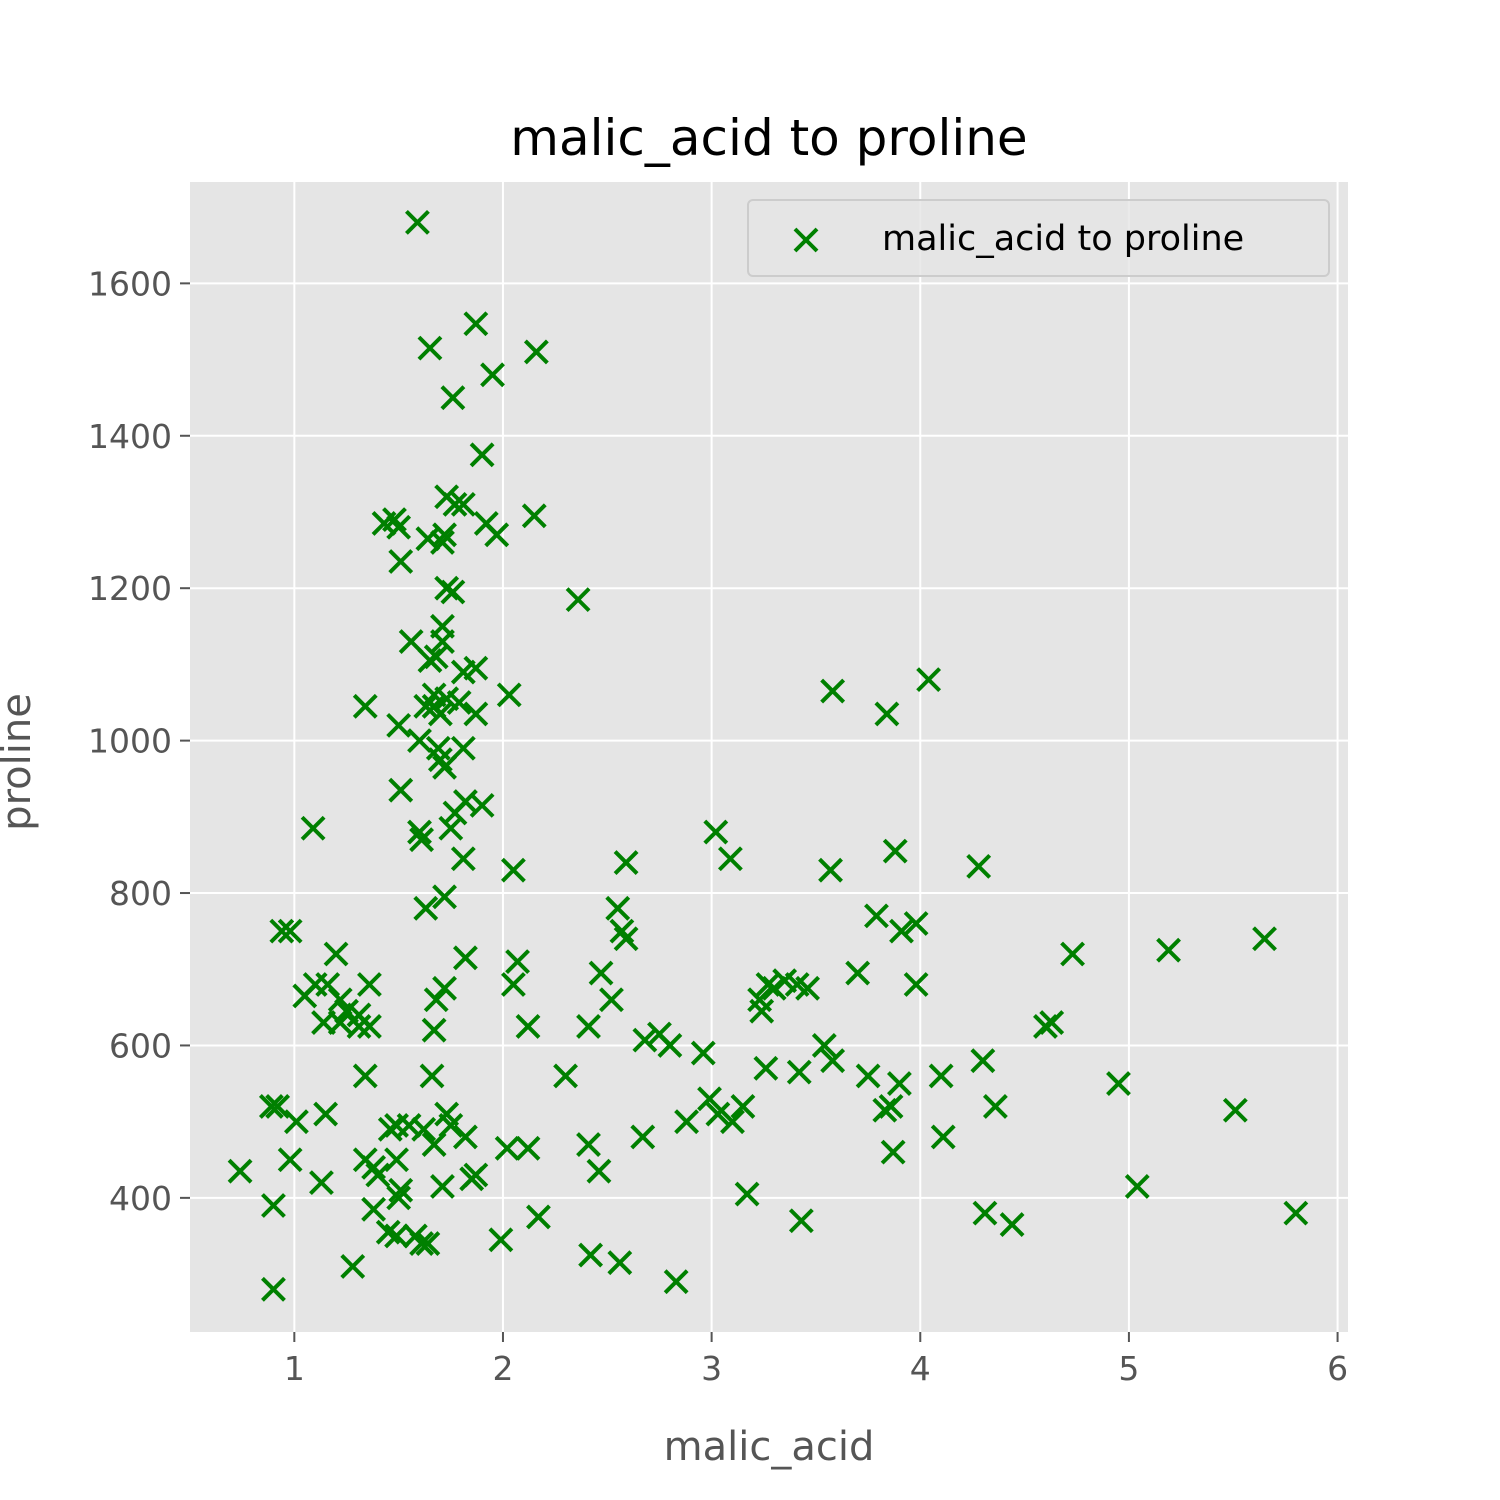 This screenshot has width=1500, height=1500. Describe the element at coordinates (130, 436) in the screenshot. I see `y-tick-label: 1400` at that location.